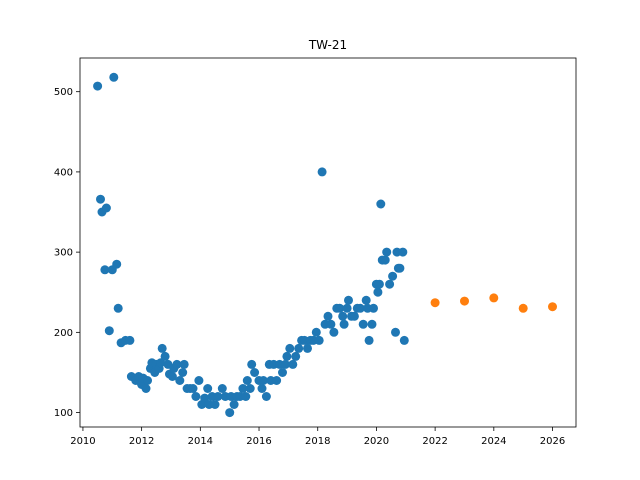 The image size is (640, 480). What do you see at coordinates (63, 333) in the screenshot?
I see `y-tick-label: 200` at bounding box center [63, 333].